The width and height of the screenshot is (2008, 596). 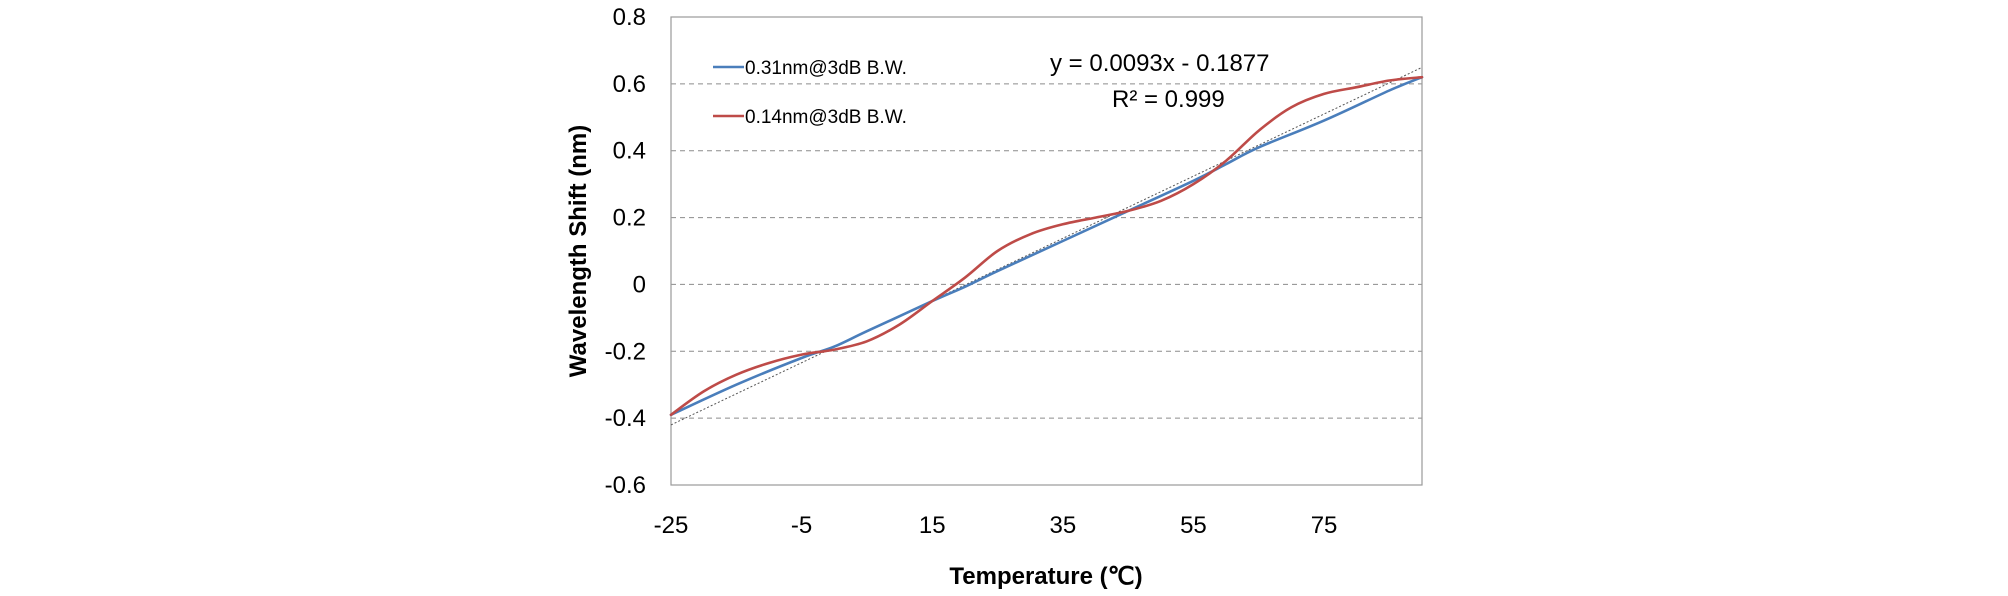 I want to click on y-tick-label: 0.6, so click(x=629, y=84).